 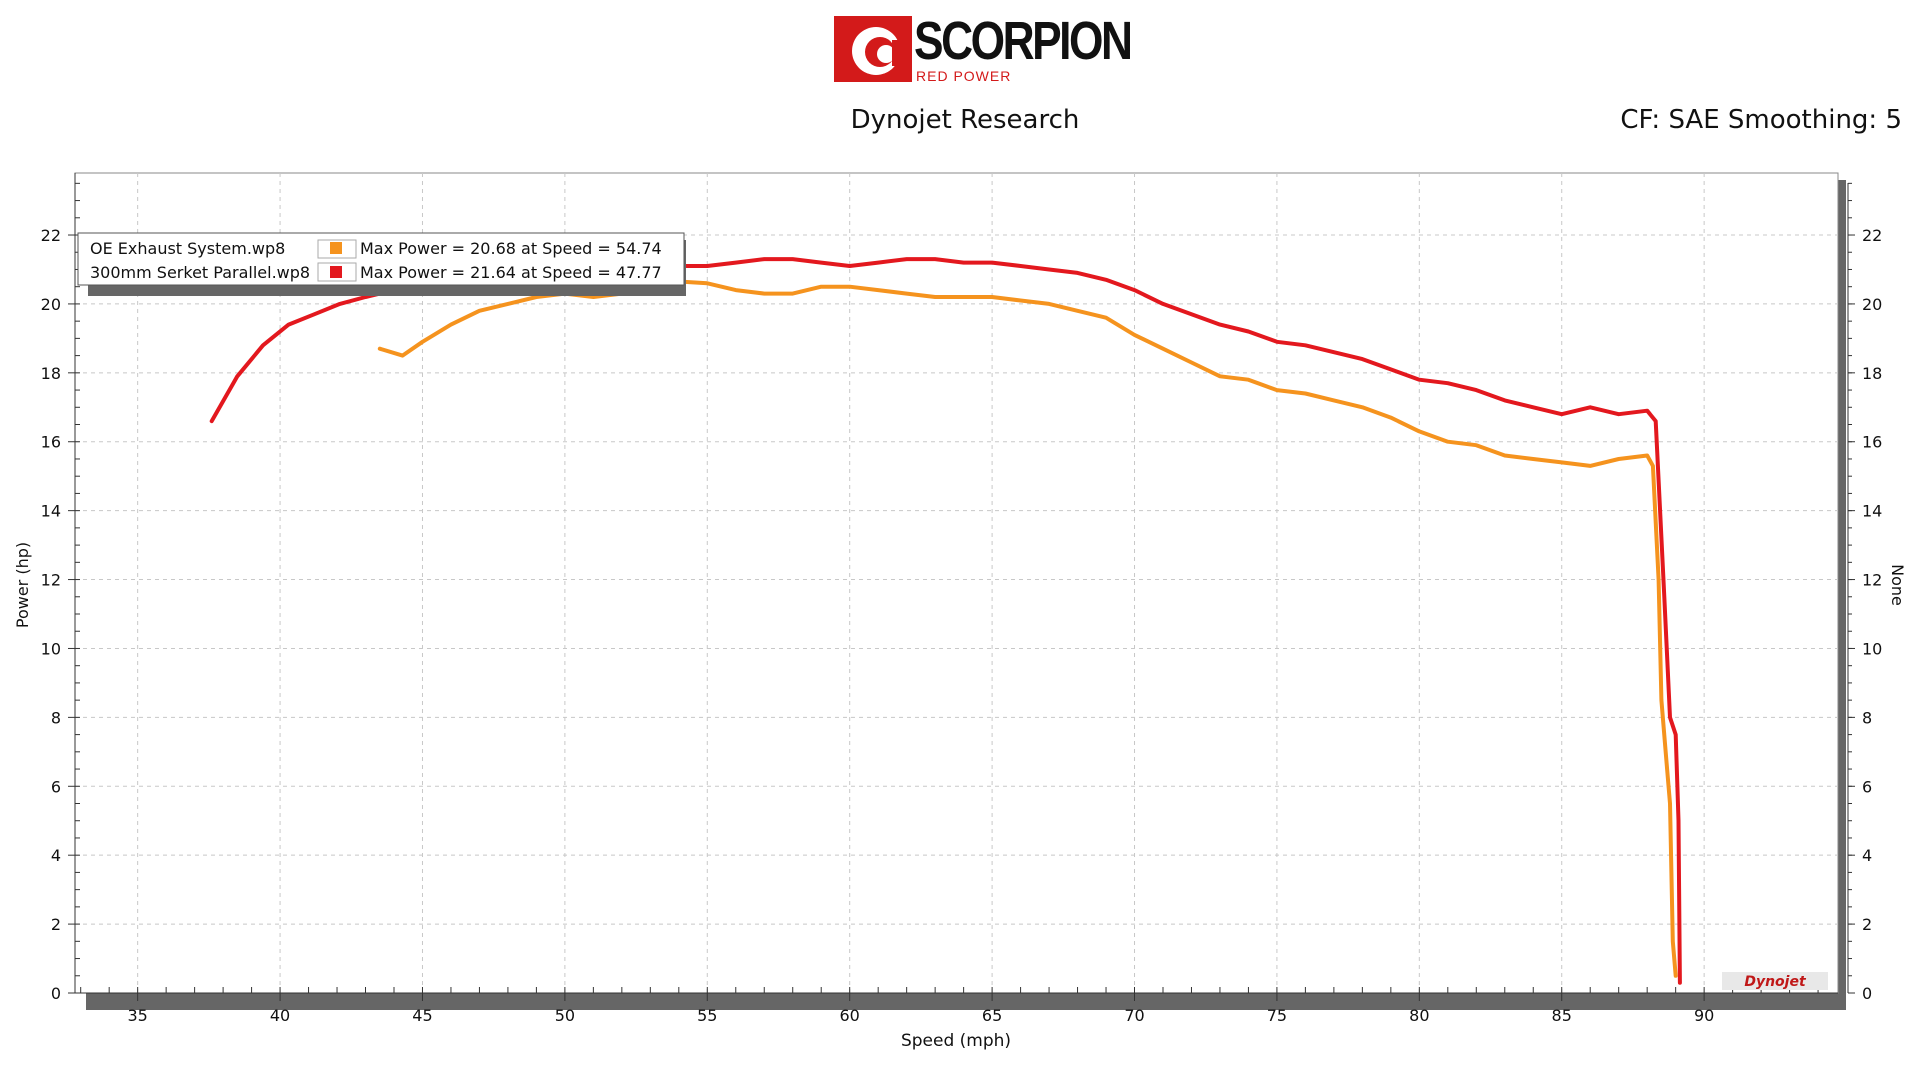 I want to click on y2-tick-label: 4, so click(x=1867, y=855).